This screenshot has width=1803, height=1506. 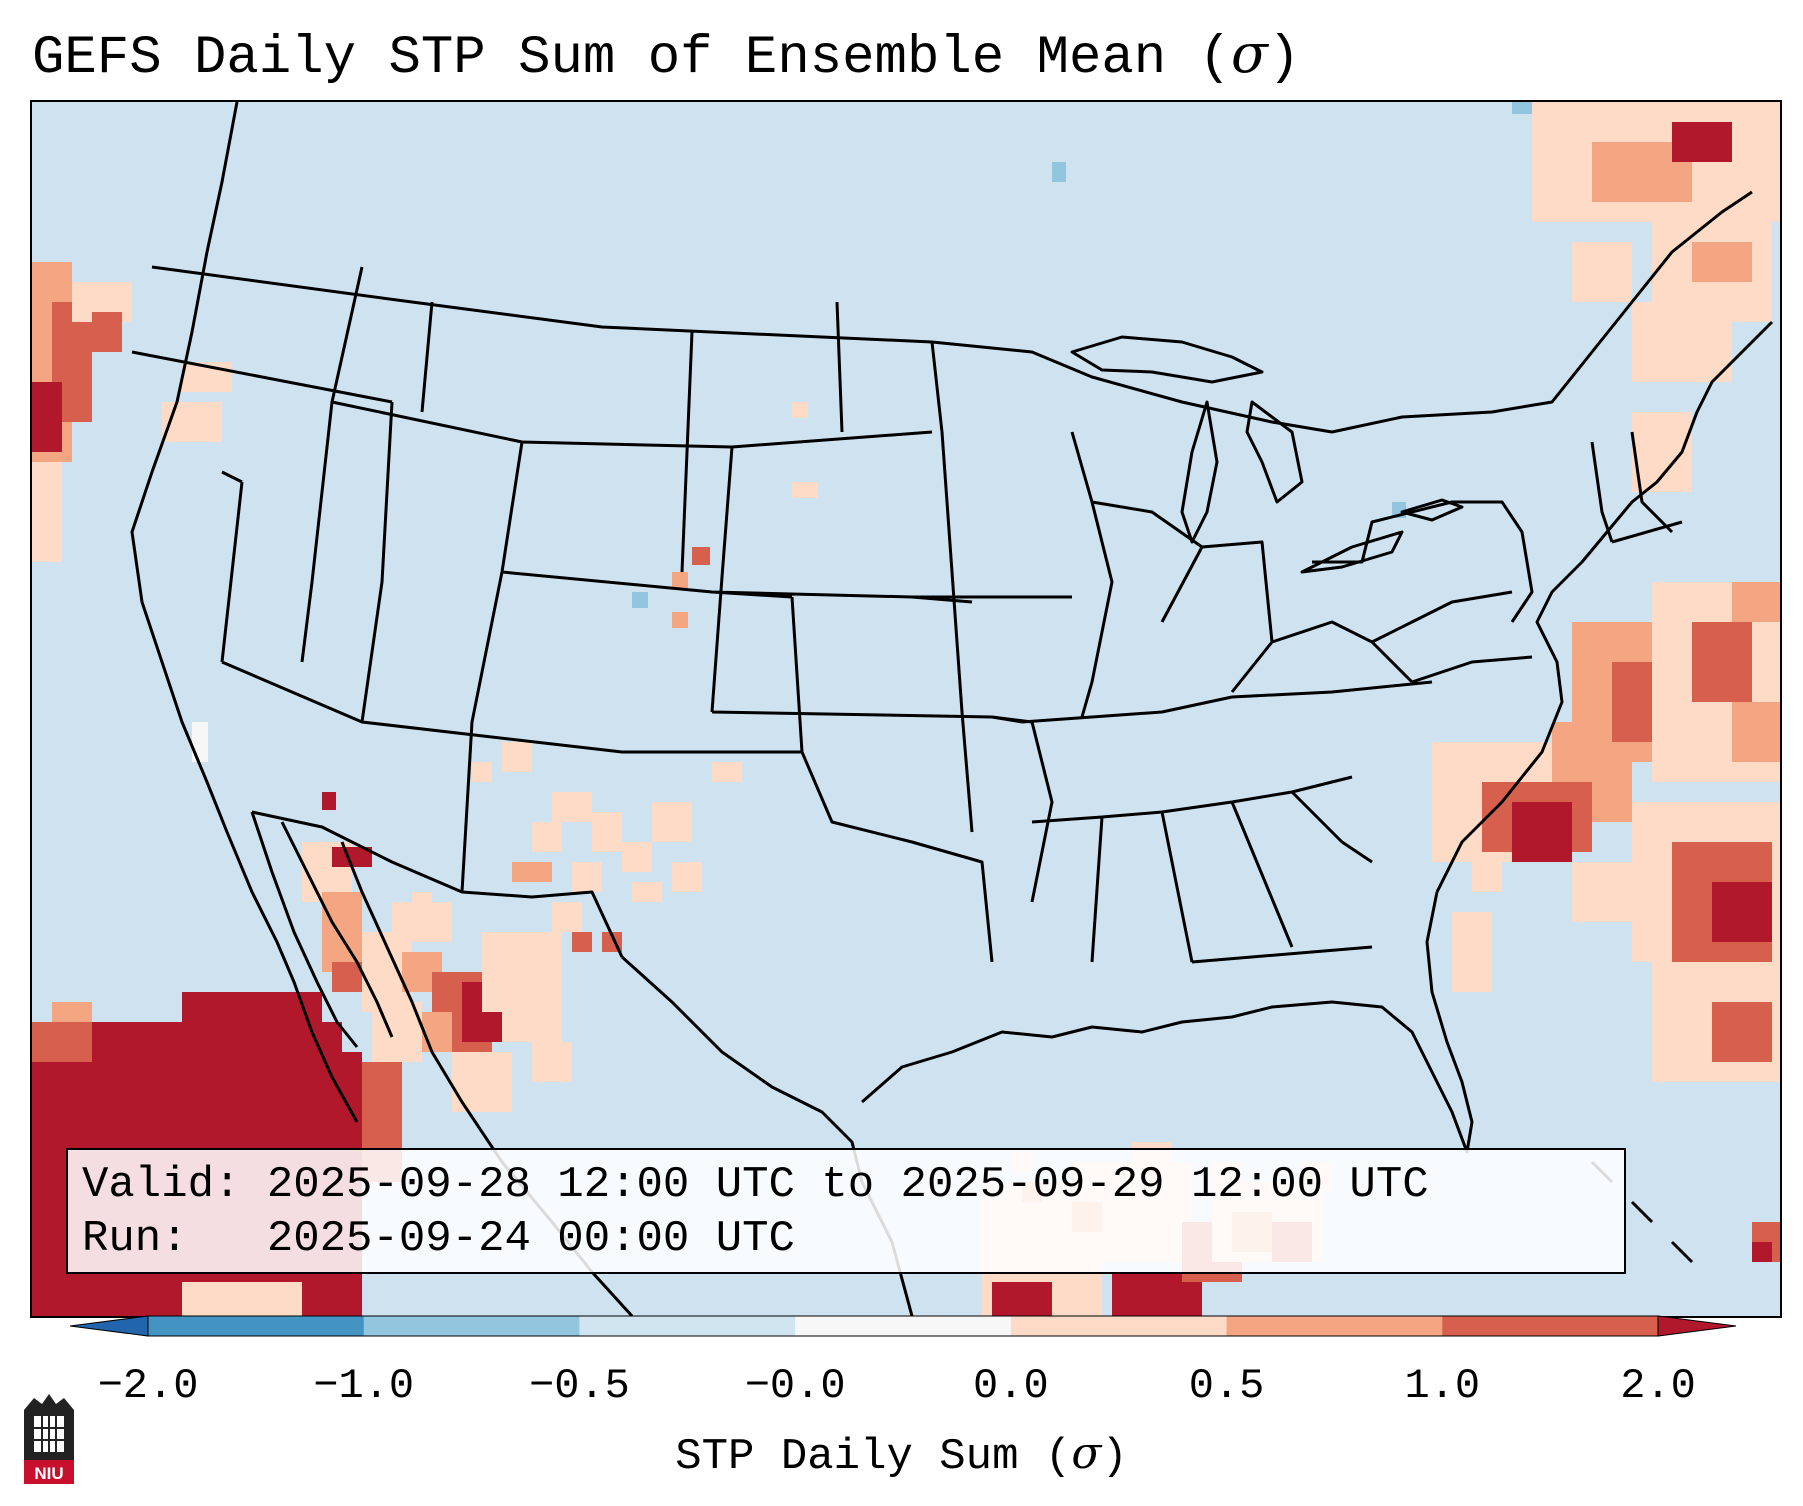 What do you see at coordinates (901, 1392) in the screenshot?
I see `colorbar-ticks: −2.0 −1.0 −0.5 −0.0 0.0 0.5 1.0 2.0` at bounding box center [901, 1392].